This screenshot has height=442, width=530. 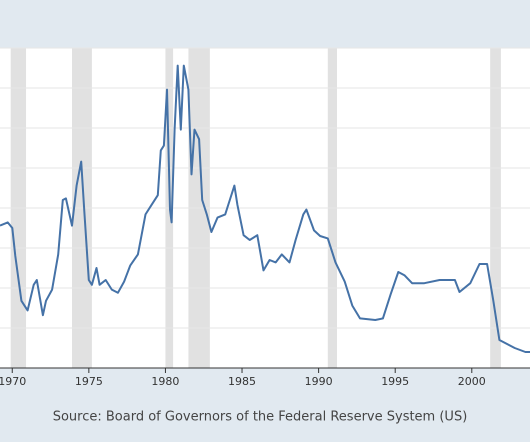 What do you see at coordinates (89, 381) in the screenshot?
I see `x-tick-label: 1975` at bounding box center [89, 381].